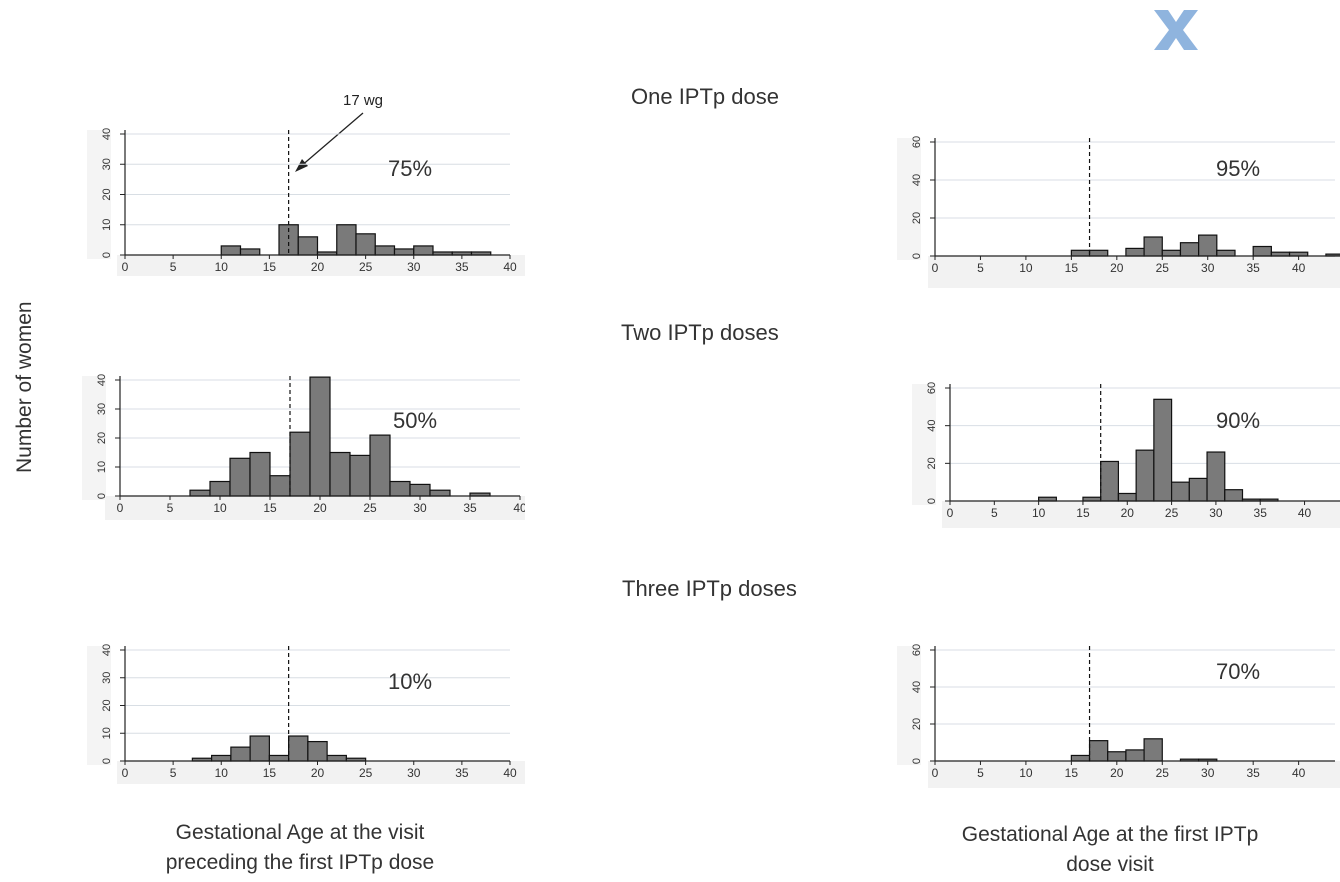 The image size is (1340, 882). Describe the element at coordinates (363, 100) in the screenshot. I see `cutoff-annotation-label: 17 wg` at that location.